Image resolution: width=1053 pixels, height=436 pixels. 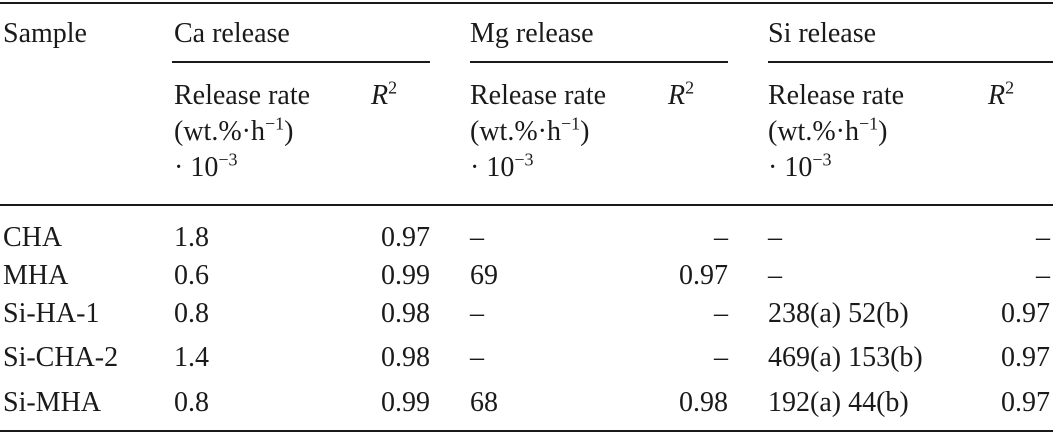 What do you see at coordinates (191, 357) in the screenshot?
I see `cell-ca-rate: 1.4` at bounding box center [191, 357].